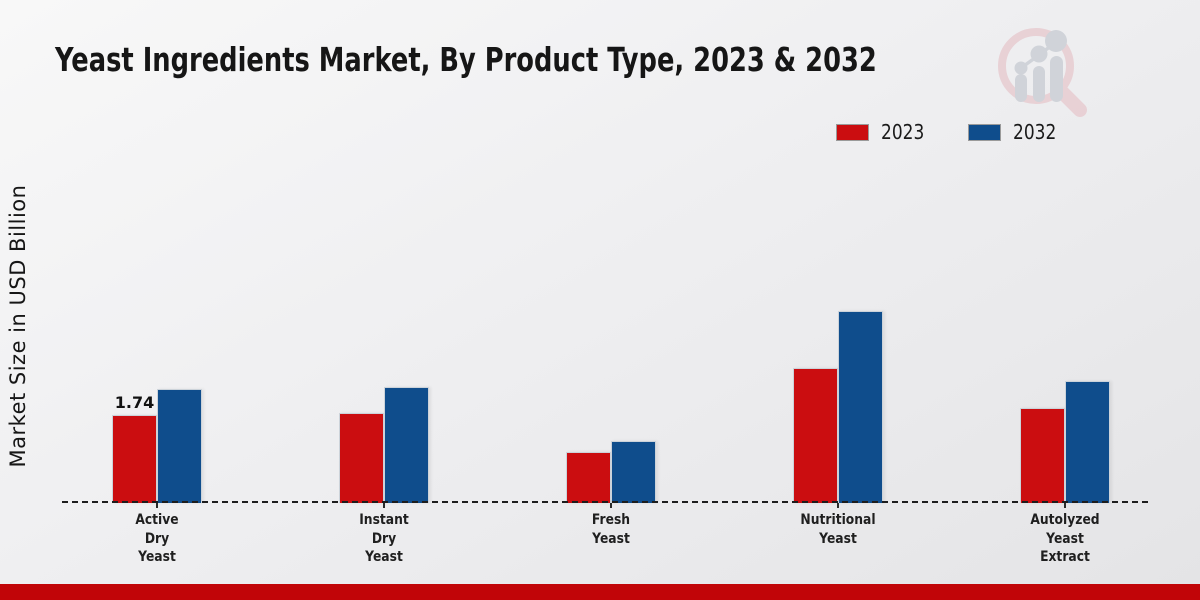 The width and height of the screenshot is (1200, 600). I want to click on bar-2023-nutritional-yeast, so click(815, 435).